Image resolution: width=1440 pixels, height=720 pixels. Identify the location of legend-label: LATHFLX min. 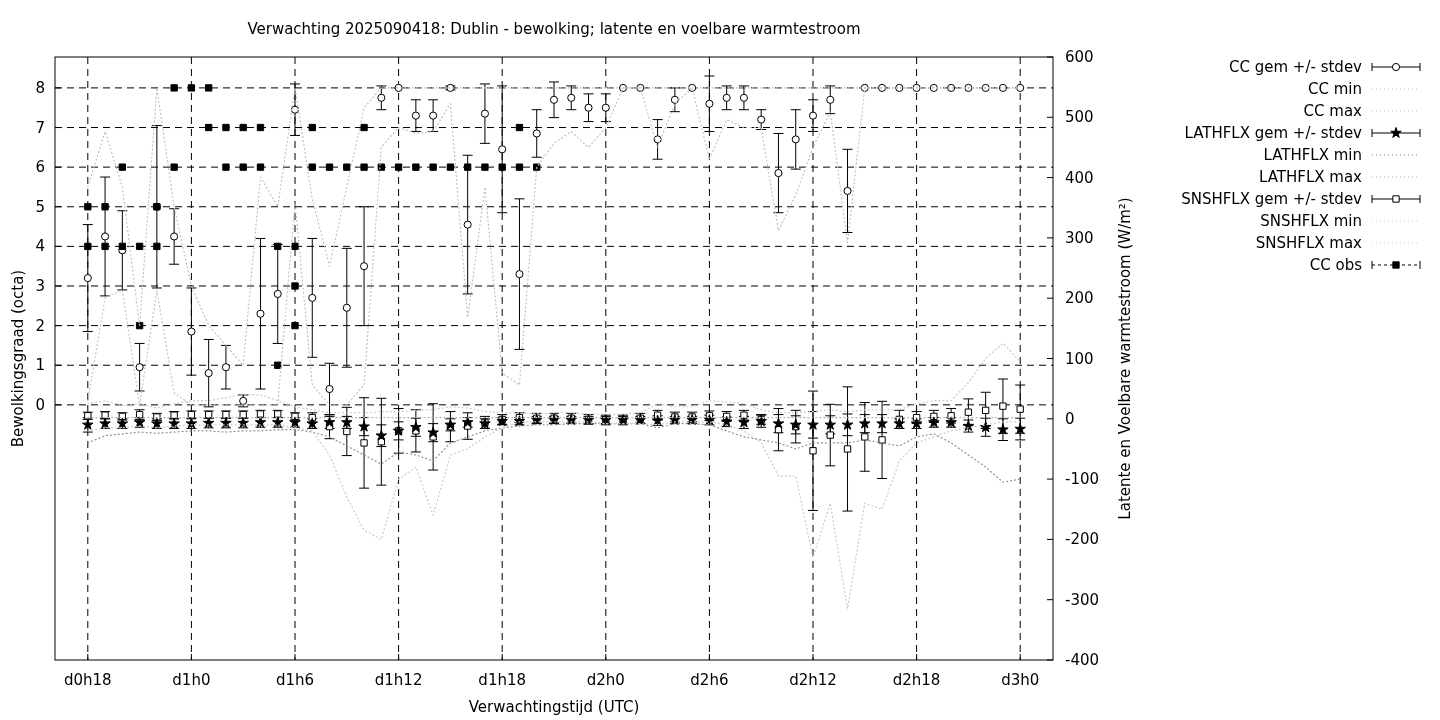
(1312, 155).